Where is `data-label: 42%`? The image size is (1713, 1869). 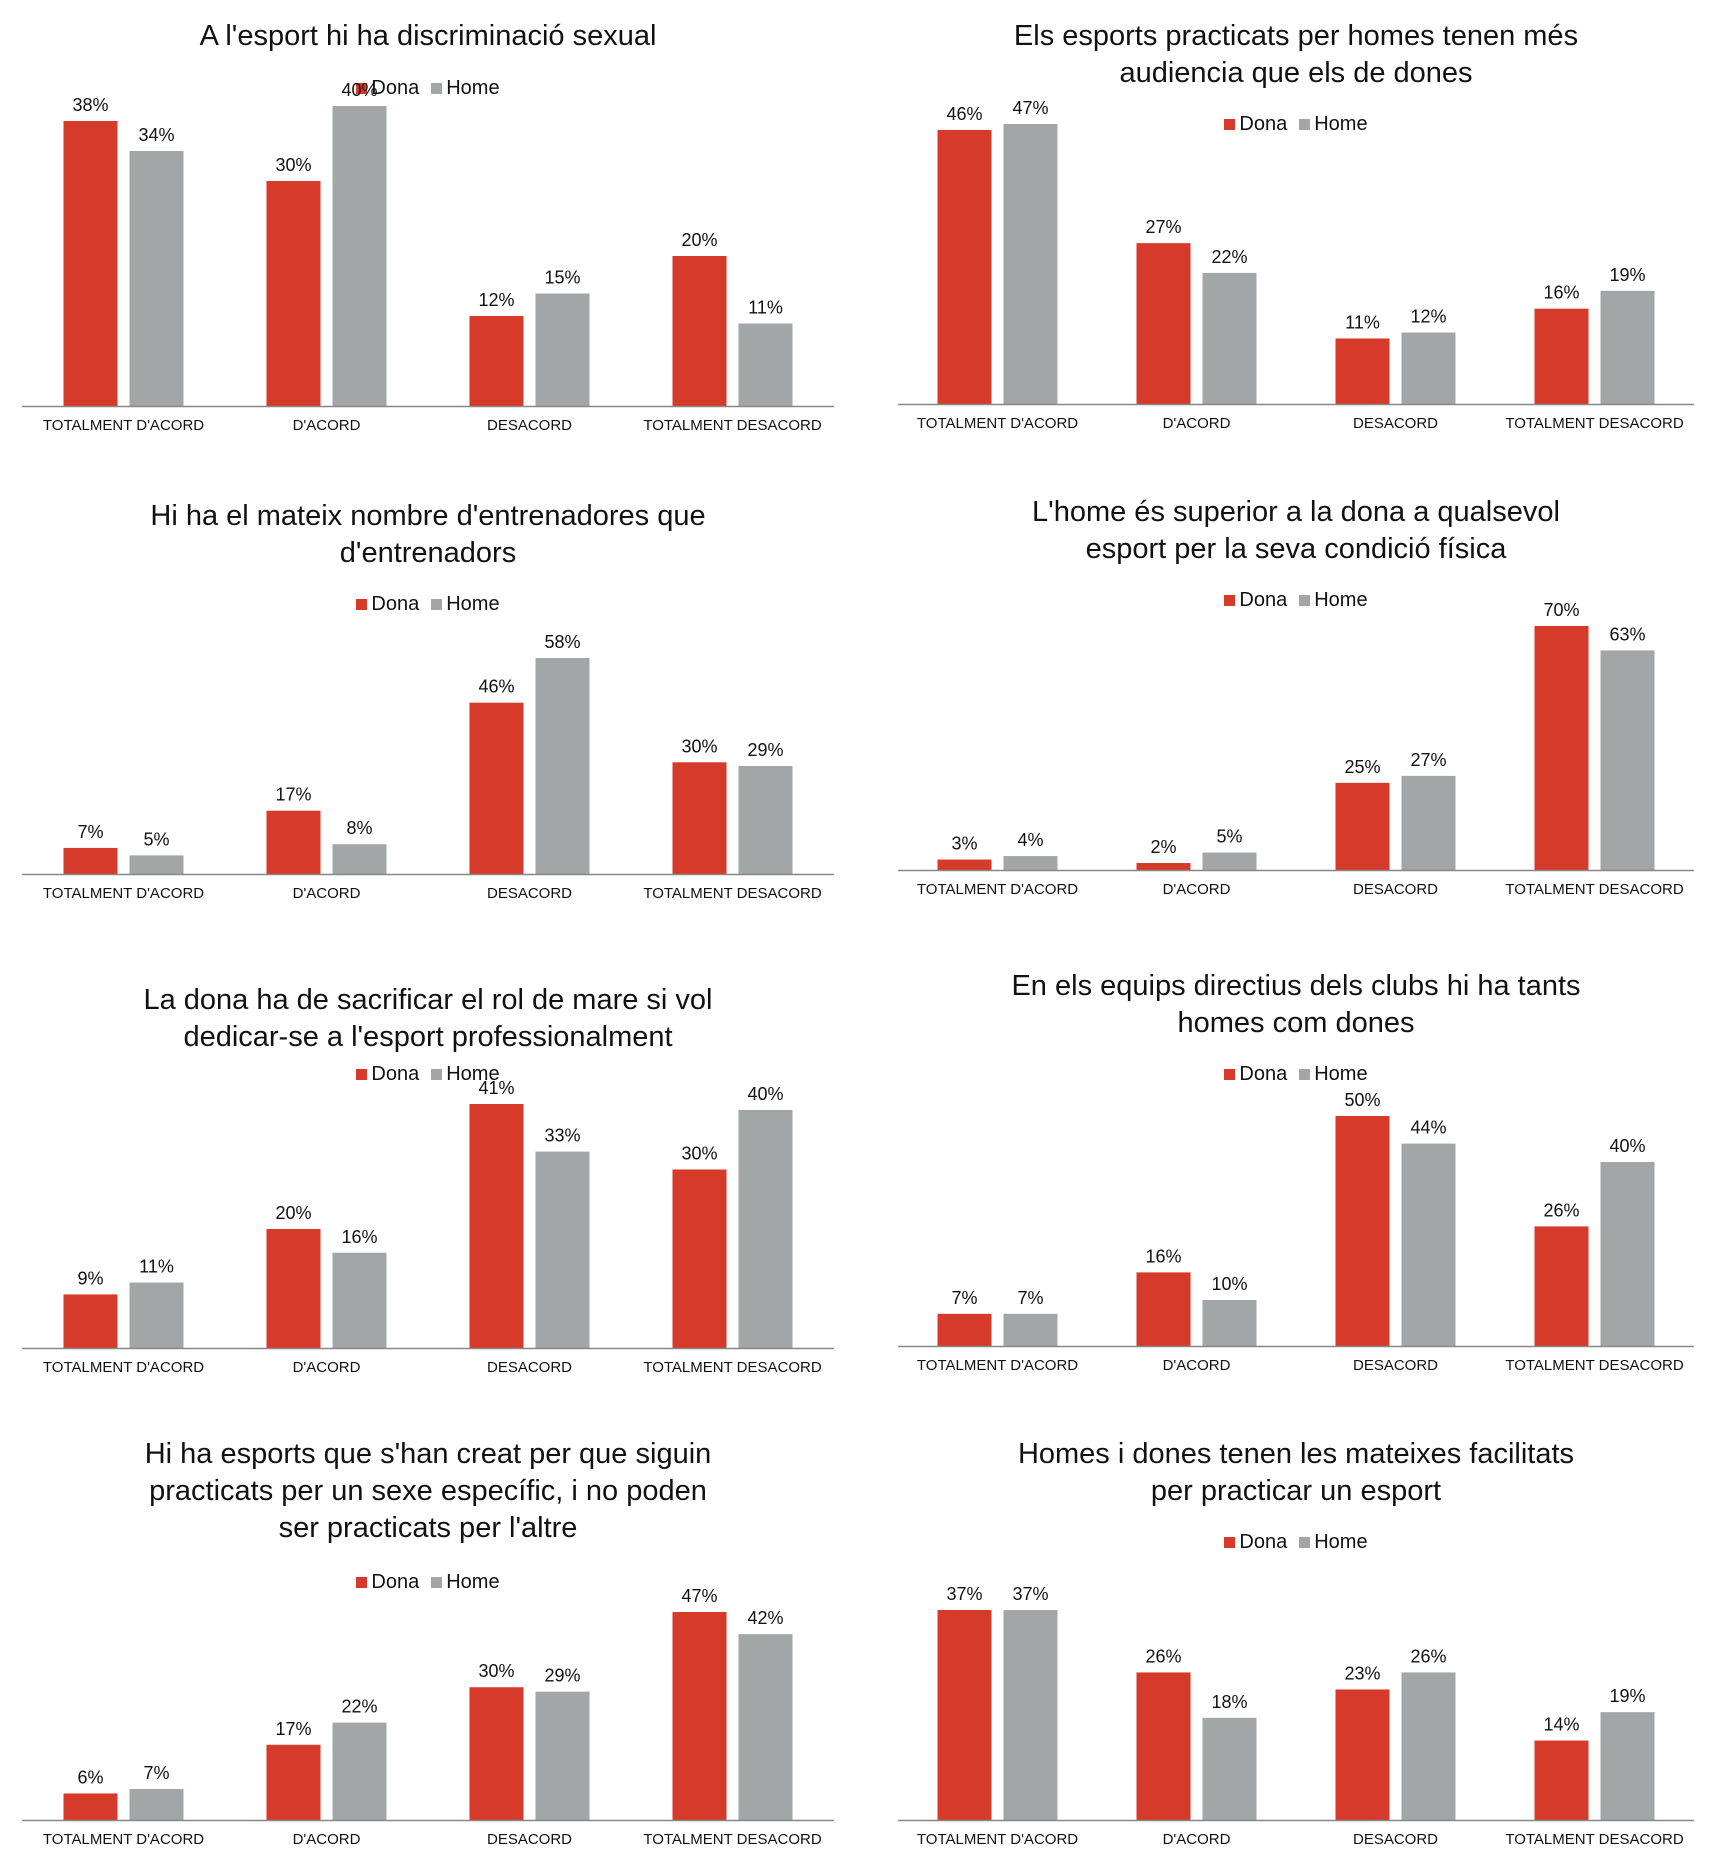 data-label: 42% is located at coordinates (765, 1618).